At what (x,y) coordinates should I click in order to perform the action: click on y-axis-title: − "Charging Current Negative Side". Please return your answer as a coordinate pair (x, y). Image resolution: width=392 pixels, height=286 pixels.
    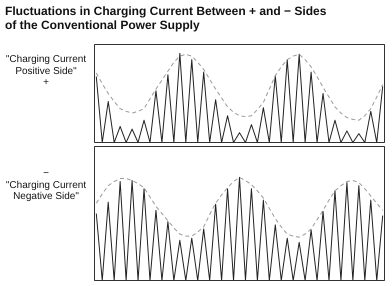
    Looking at the image, I should click on (46, 185).